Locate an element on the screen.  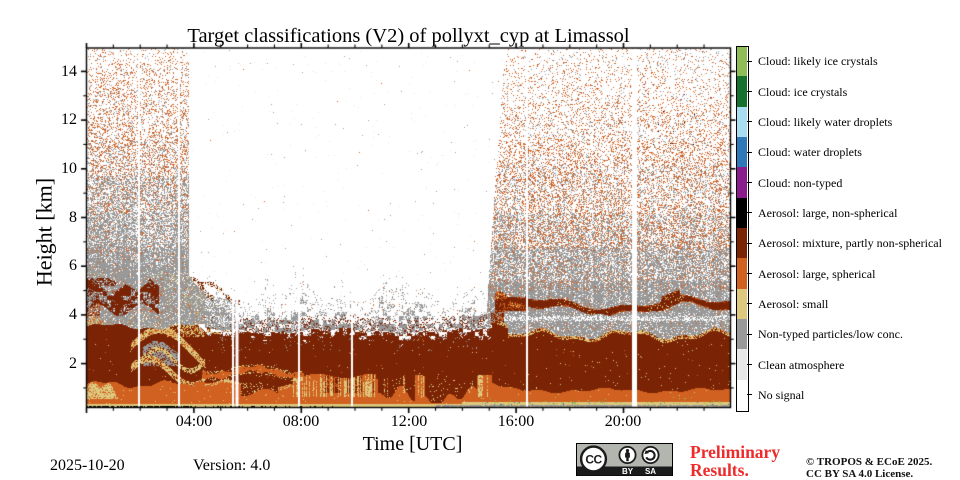
svg-text: CC is located at coordinates (593, 460).